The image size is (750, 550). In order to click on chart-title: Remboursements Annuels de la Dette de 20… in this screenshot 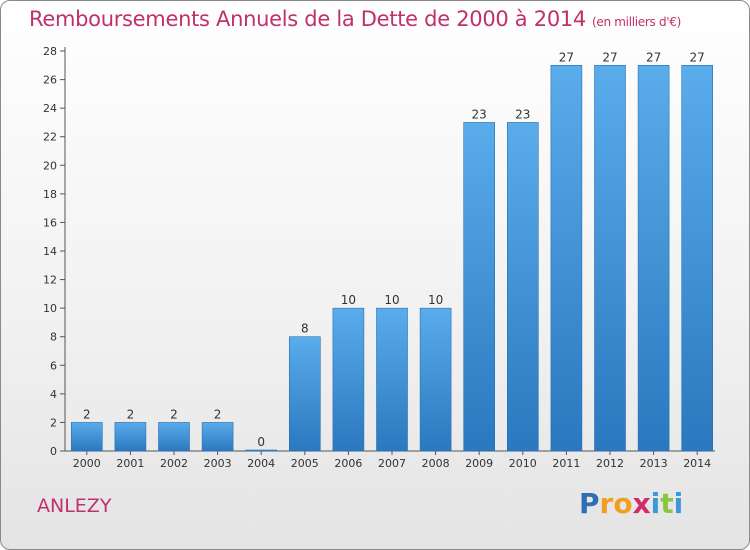, I will do `click(355, 19)`.